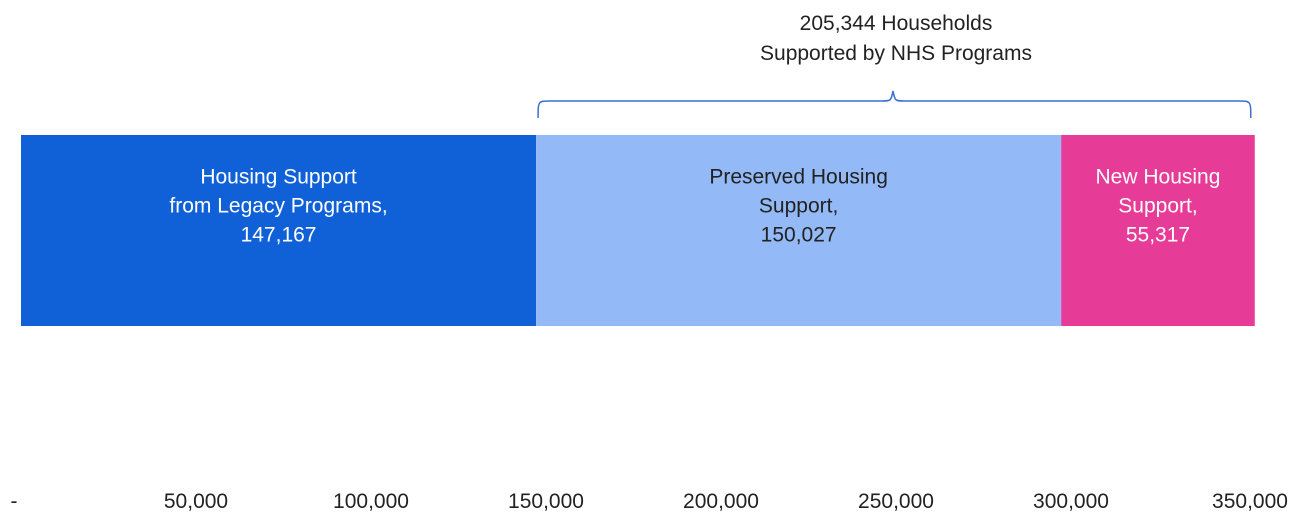 The width and height of the screenshot is (1300, 526). What do you see at coordinates (546, 501) in the screenshot?
I see `x-tick-label: 150,000` at bounding box center [546, 501].